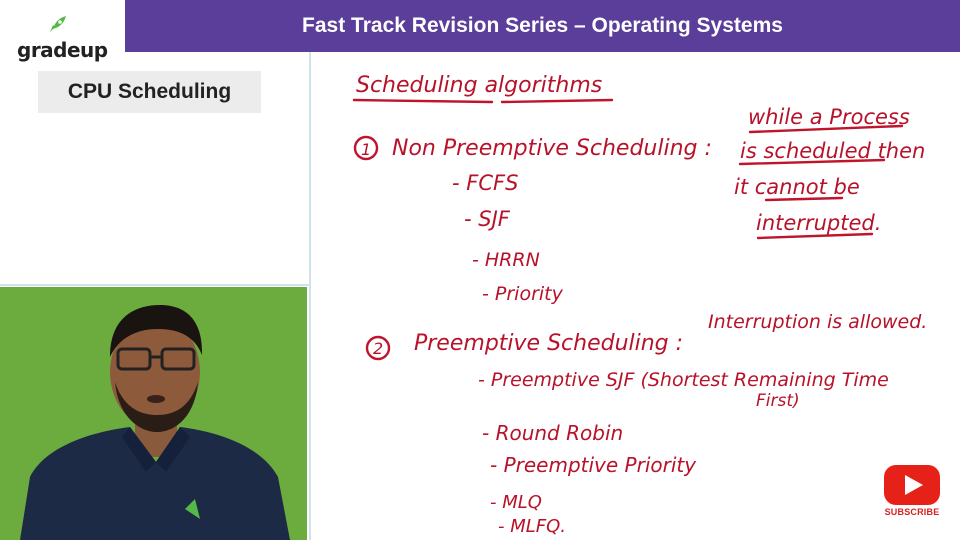 Image resolution: width=960 pixels, height=545 pixels. I want to click on topic-label-box: CPU Scheduling, so click(149, 92).